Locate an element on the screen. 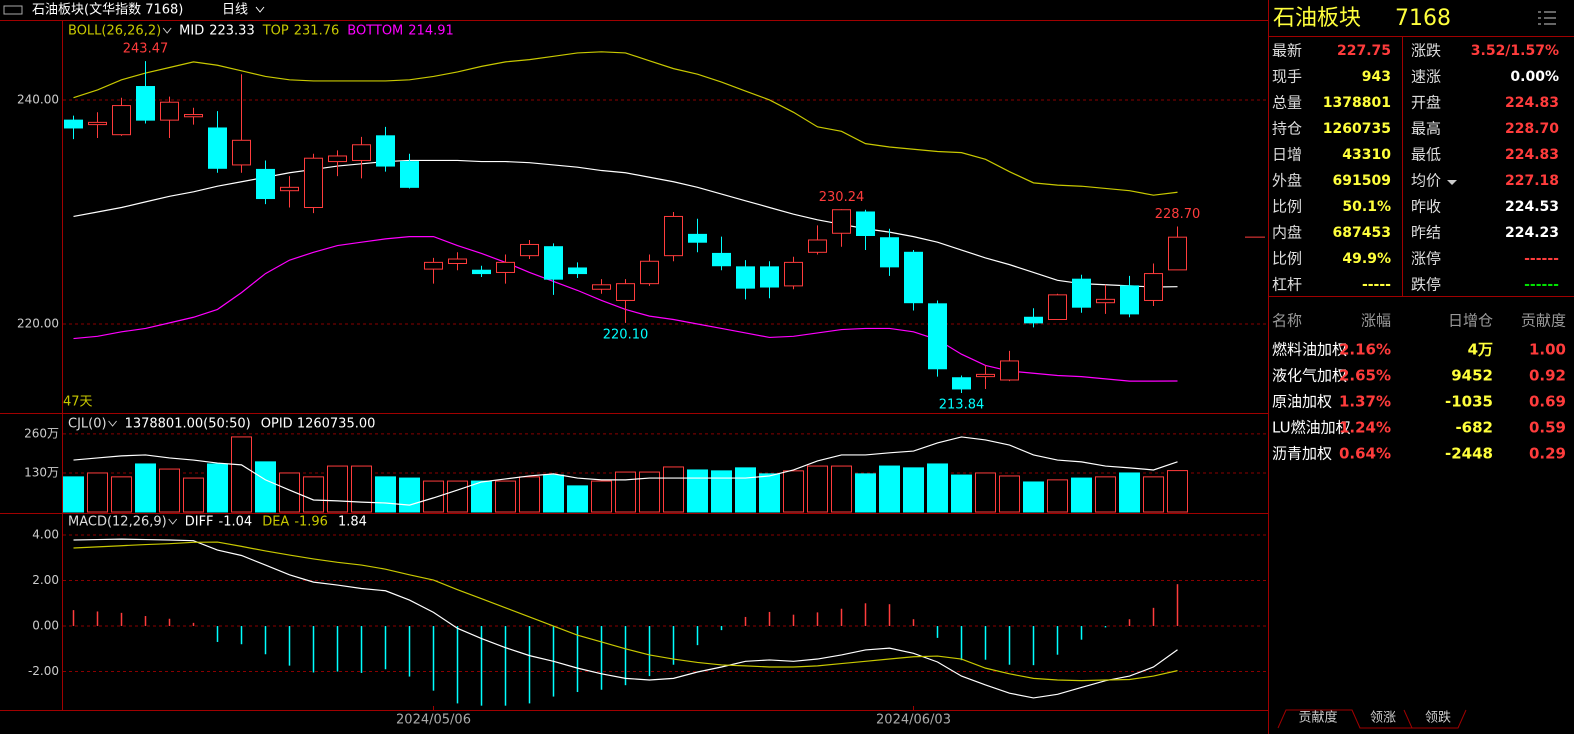  column-header: 贡献度 is located at coordinates (1543, 321).